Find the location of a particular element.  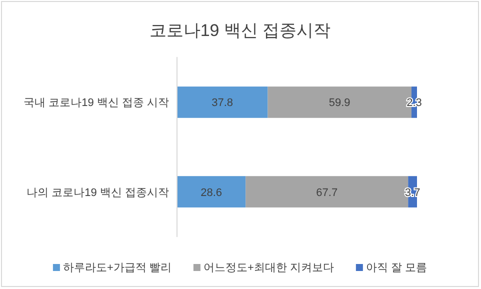

legend-label: 아직 잘 모름 is located at coordinates (397, 268).